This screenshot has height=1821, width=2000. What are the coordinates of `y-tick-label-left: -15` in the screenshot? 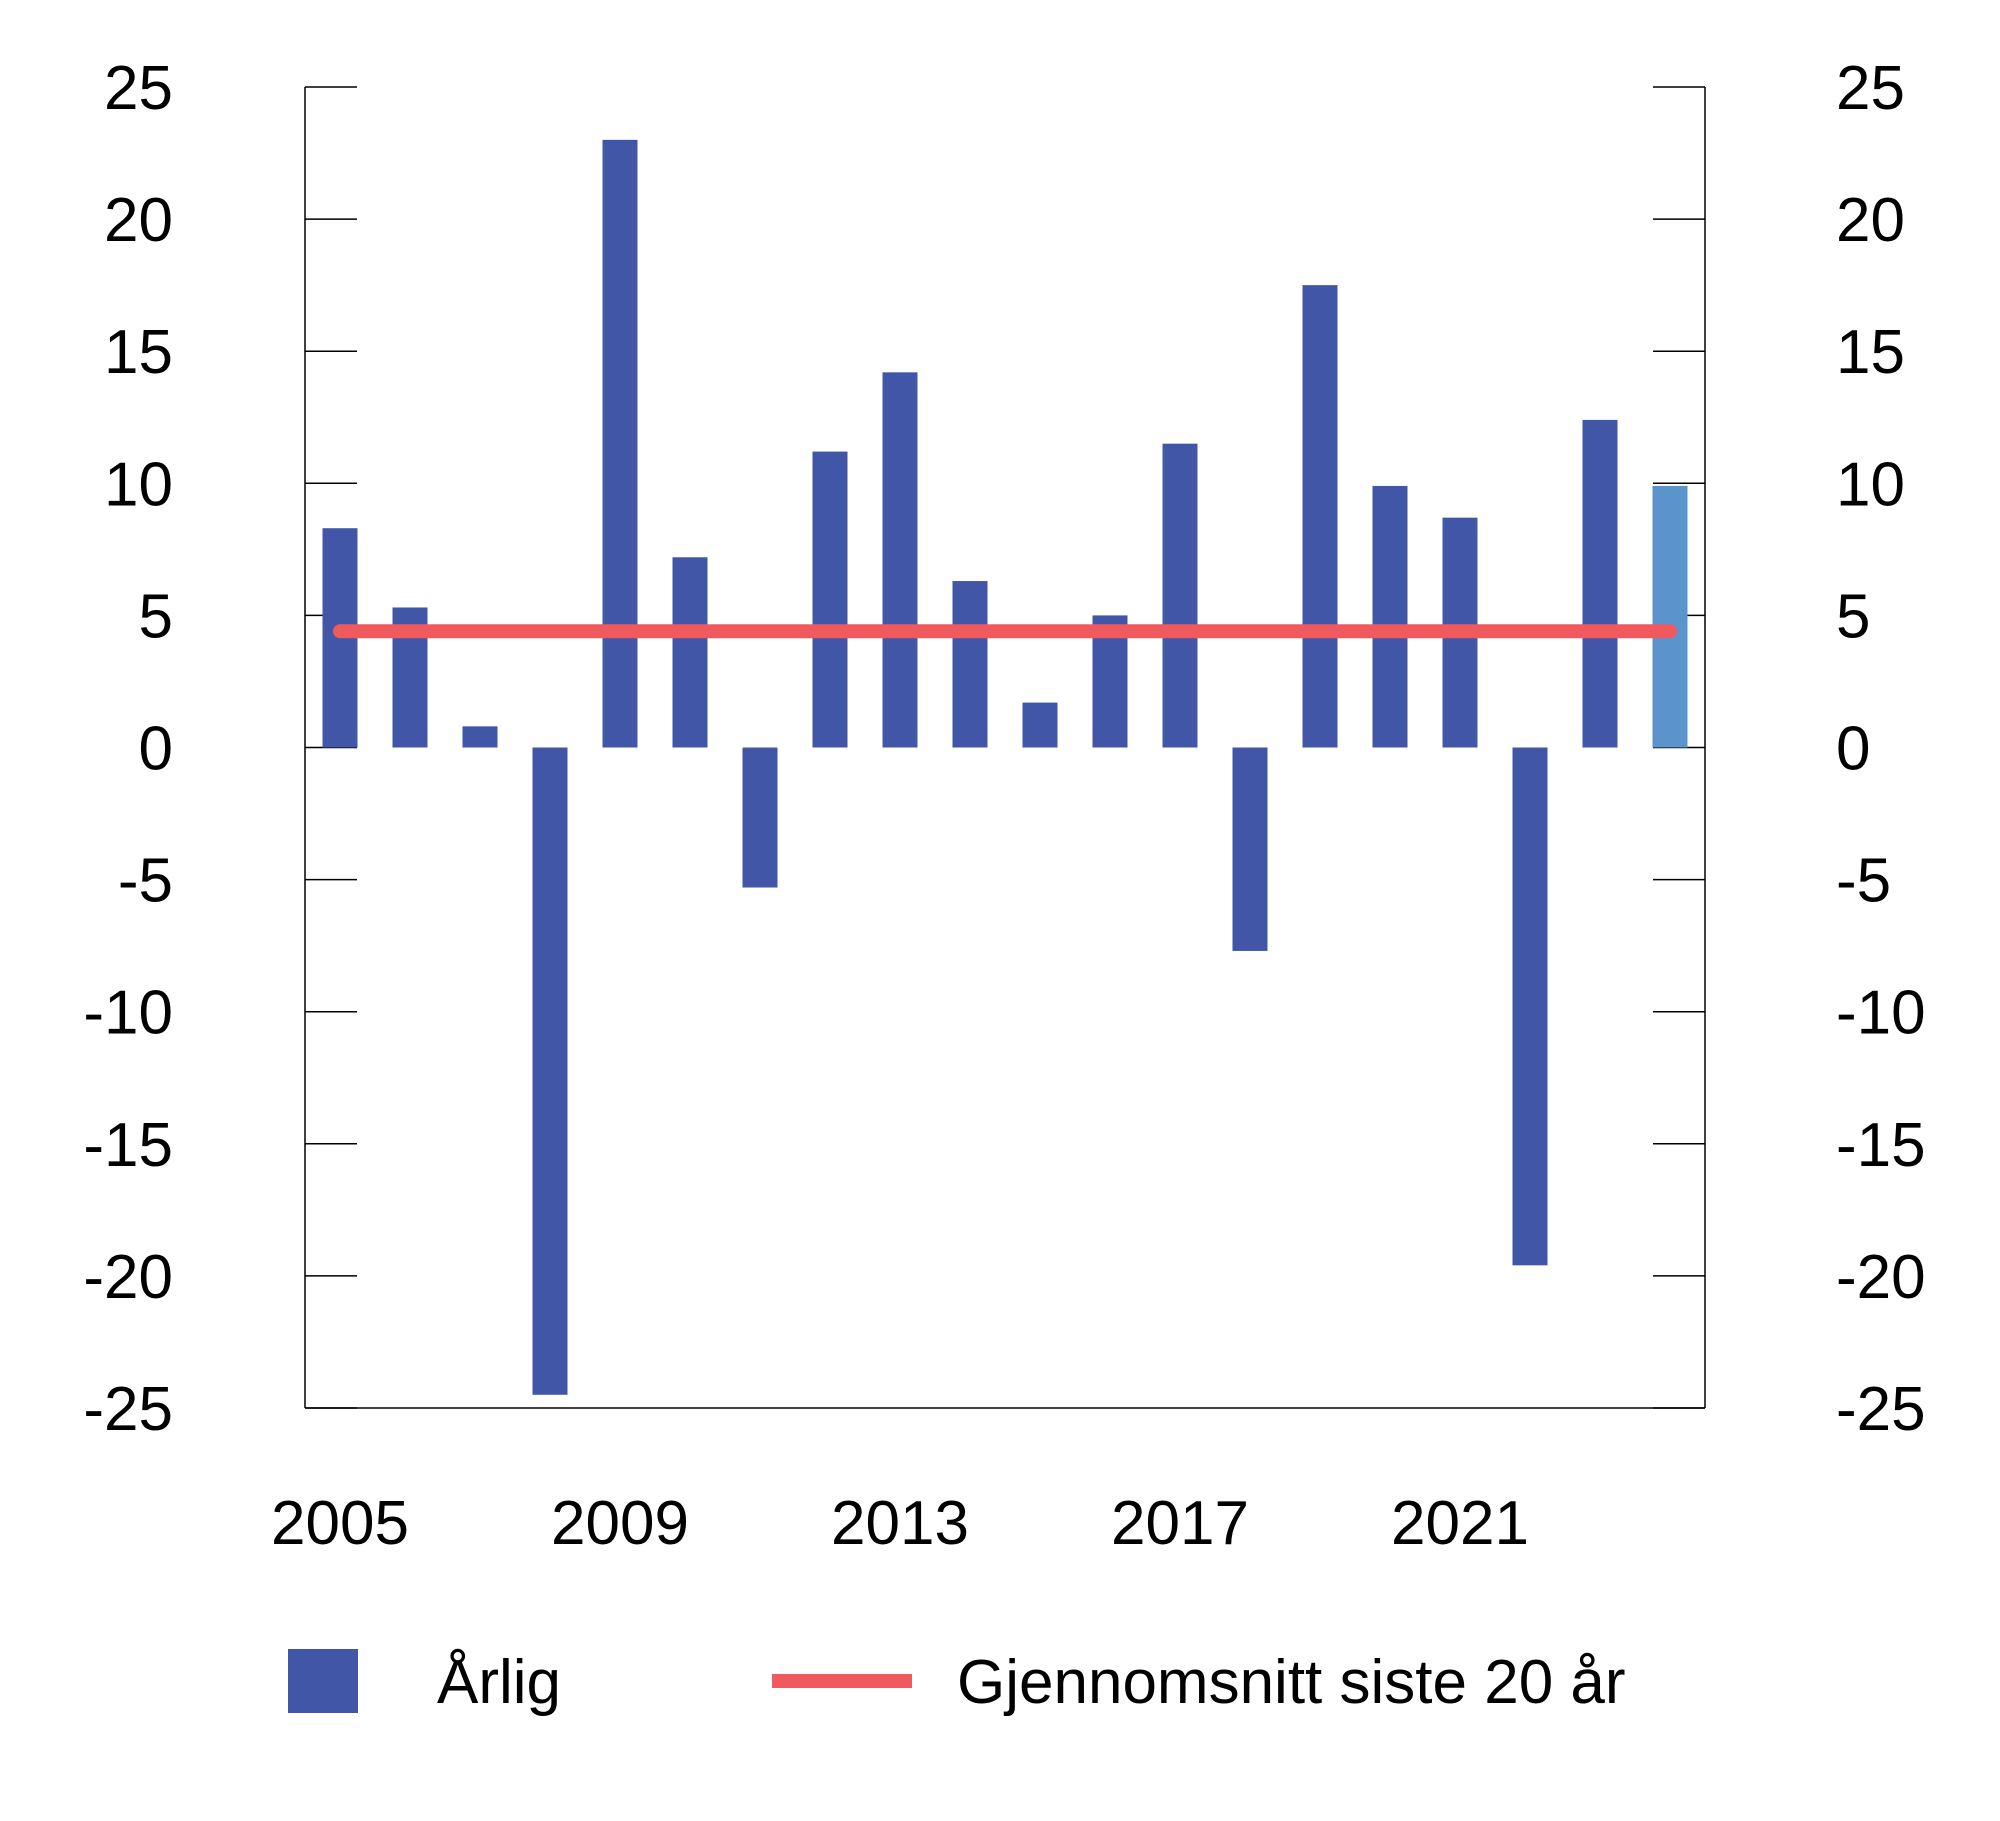 It's located at (128, 1145).